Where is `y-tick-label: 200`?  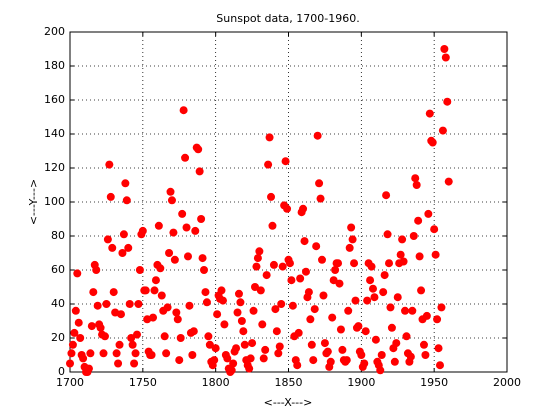 y-tick-label: 200 is located at coordinates (54, 31).